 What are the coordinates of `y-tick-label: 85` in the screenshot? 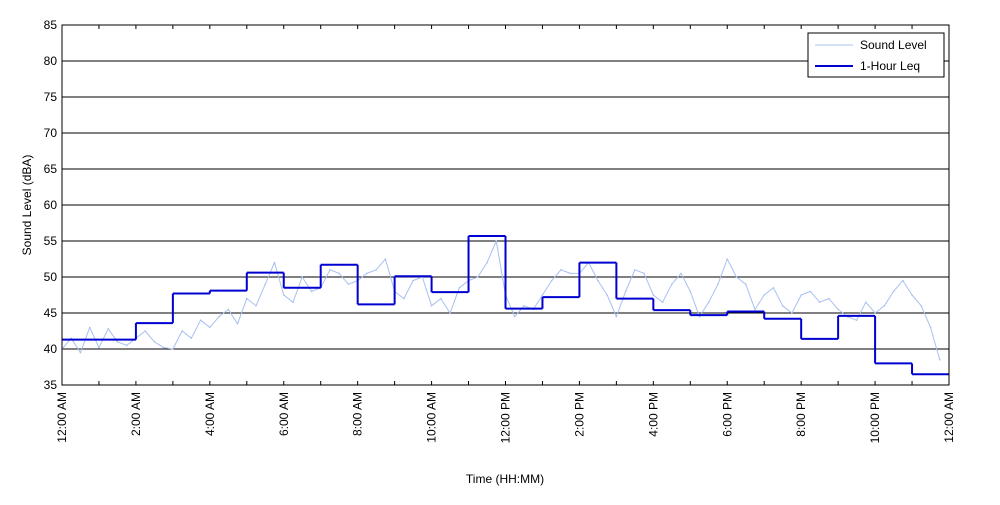 It's located at (51, 25).